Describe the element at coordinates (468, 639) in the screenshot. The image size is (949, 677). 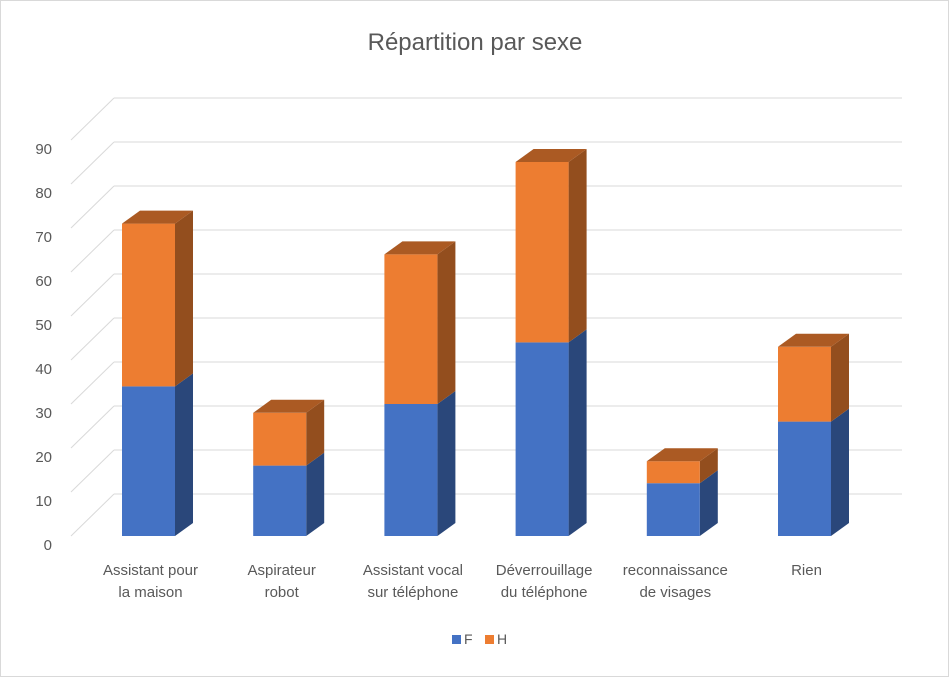
I see `legend-label: F` at that location.